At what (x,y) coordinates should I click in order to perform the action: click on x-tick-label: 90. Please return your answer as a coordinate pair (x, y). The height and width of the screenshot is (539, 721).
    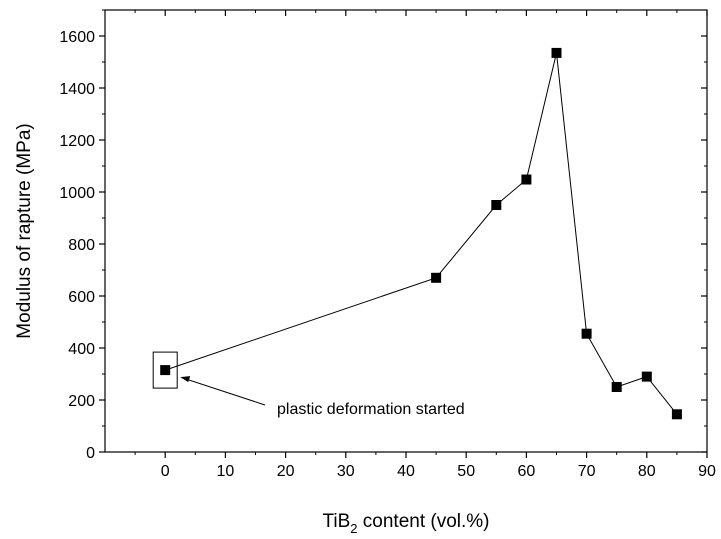
    Looking at the image, I should click on (707, 471).